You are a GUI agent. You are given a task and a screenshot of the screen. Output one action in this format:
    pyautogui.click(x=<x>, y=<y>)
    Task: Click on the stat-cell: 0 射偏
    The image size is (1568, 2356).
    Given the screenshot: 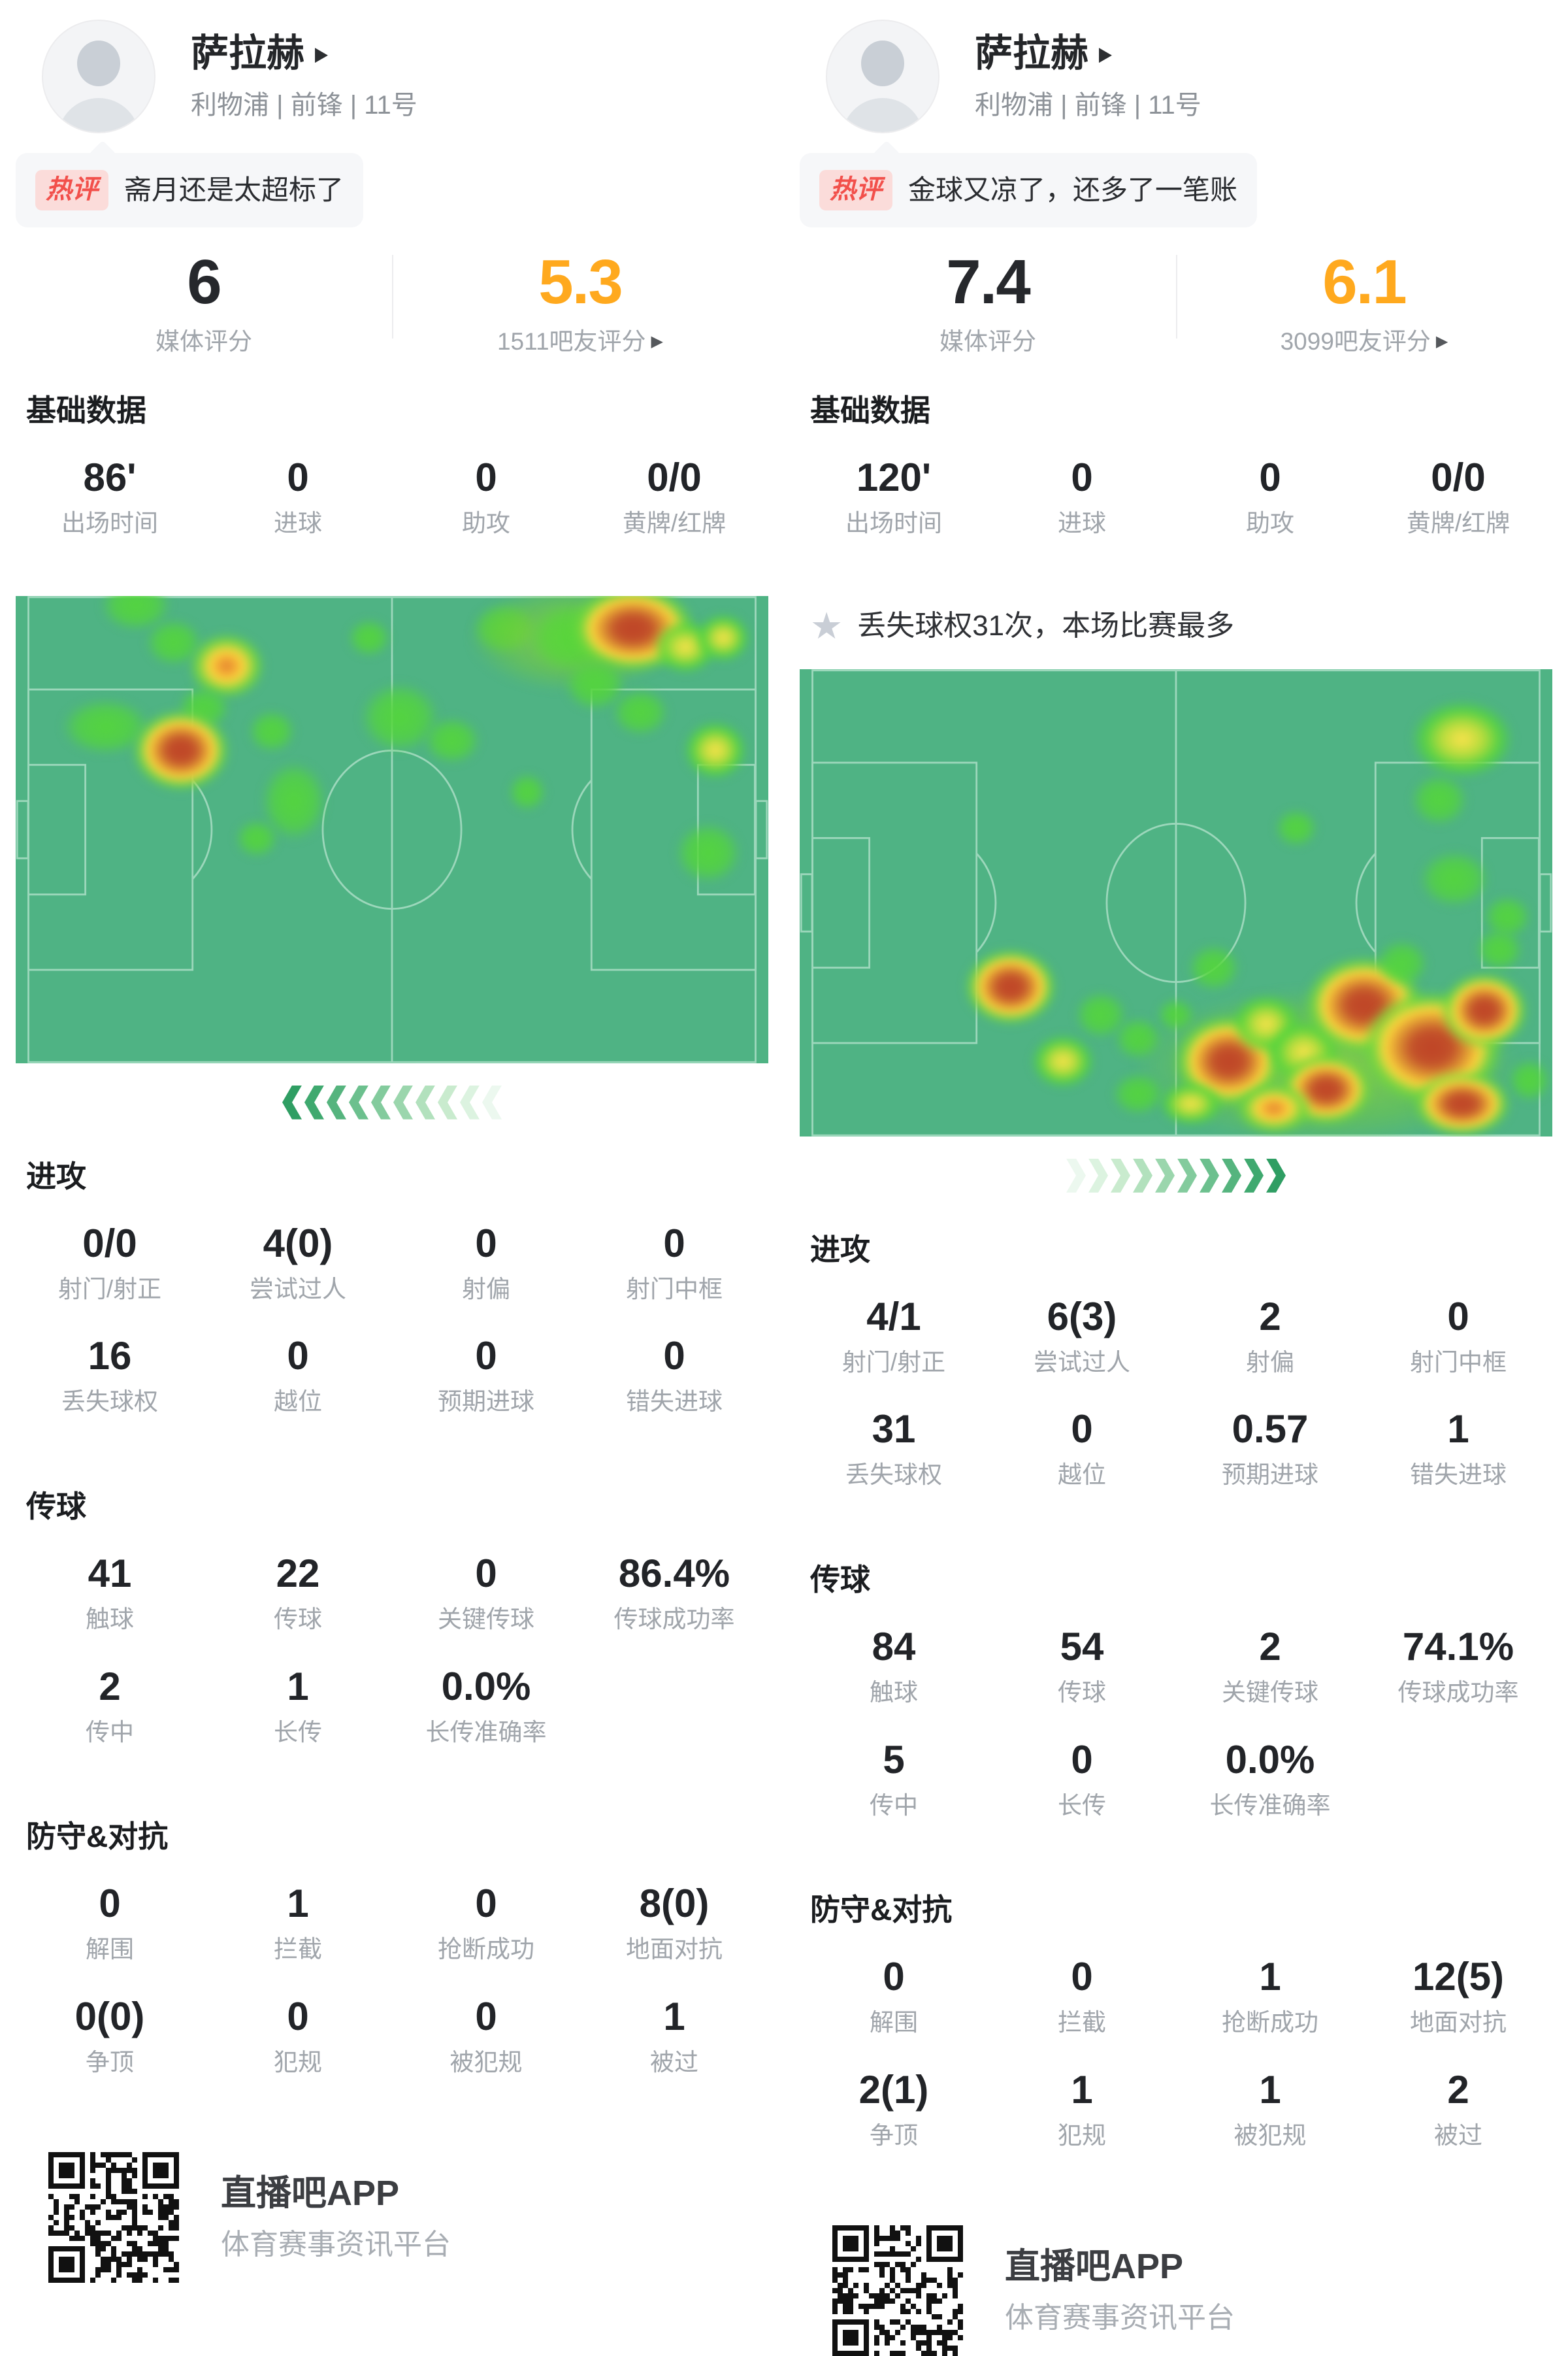 What is the action you would take?
    pyautogui.click(x=486, y=1262)
    